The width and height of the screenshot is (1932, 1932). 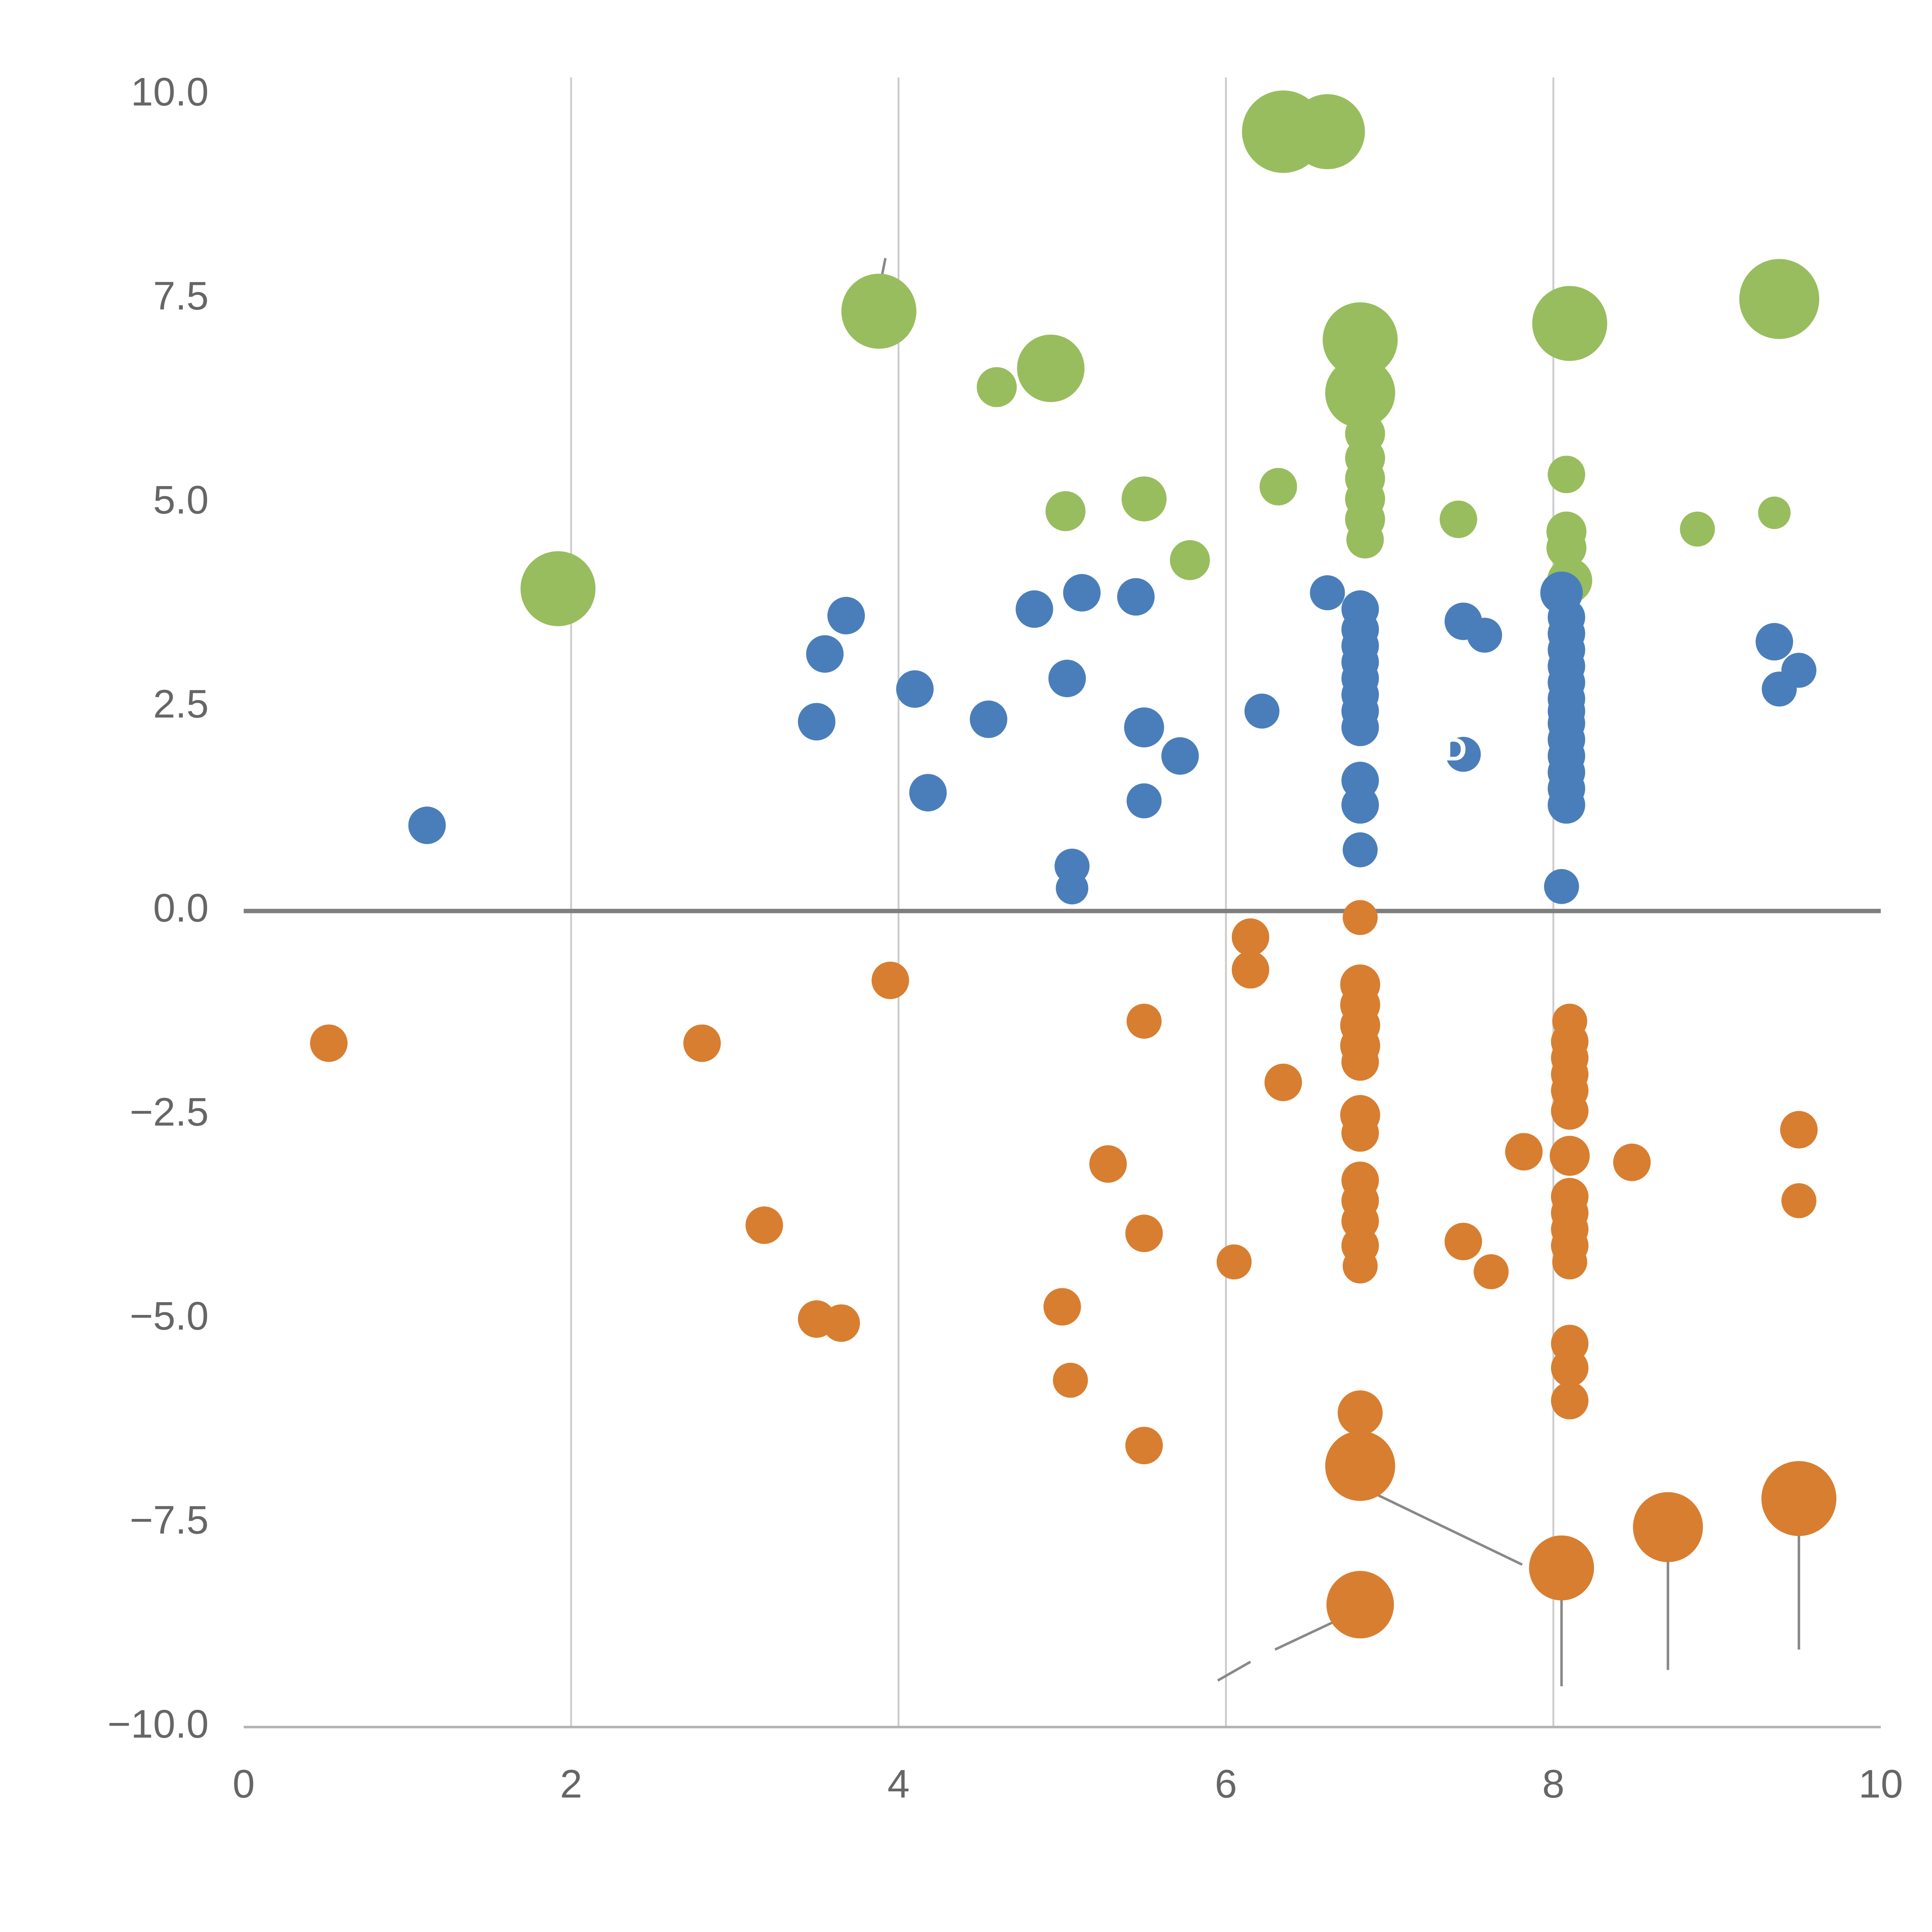 What do you see at coordinates (1554, 1784) in the screenshot?
I see `x-tick-label: 8` at bounding box center [1554, 1784].